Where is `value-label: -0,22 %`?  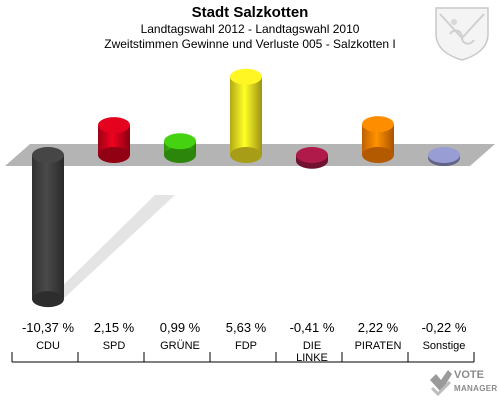
value-label: -0,22 % is located at coordinates (444, 327).